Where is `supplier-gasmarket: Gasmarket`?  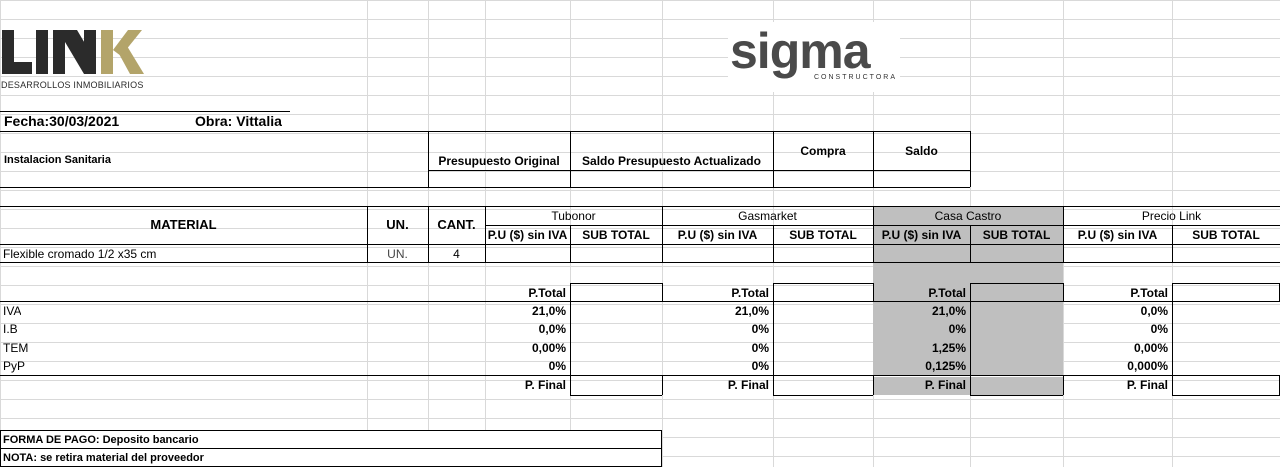
supplier-gasmarket: Gasmarket is located at coordinates (767, 216).